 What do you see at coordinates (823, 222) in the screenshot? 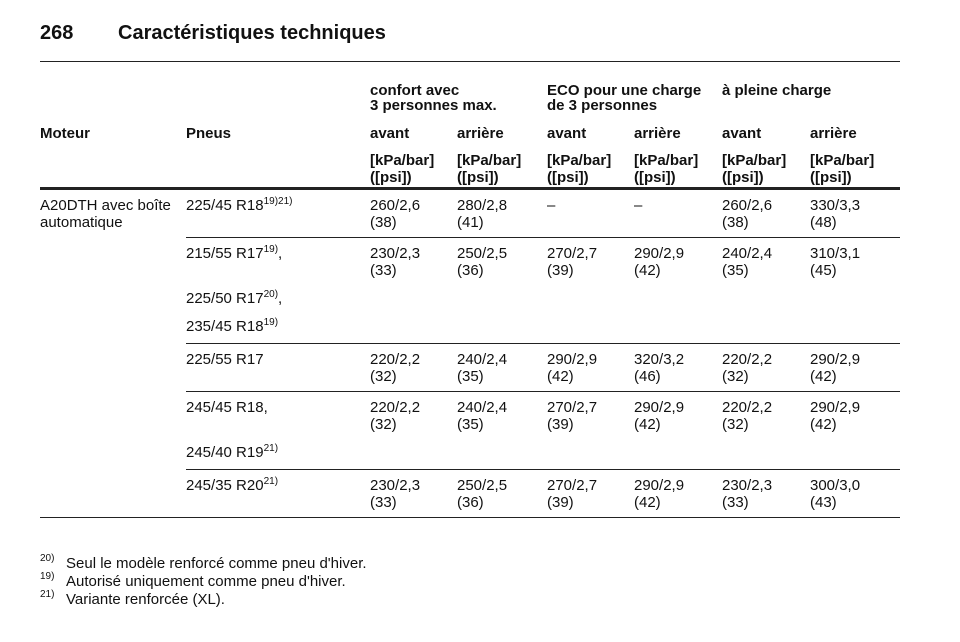
I see `pressure-psi: (48)` at bounding box center [823, 222].